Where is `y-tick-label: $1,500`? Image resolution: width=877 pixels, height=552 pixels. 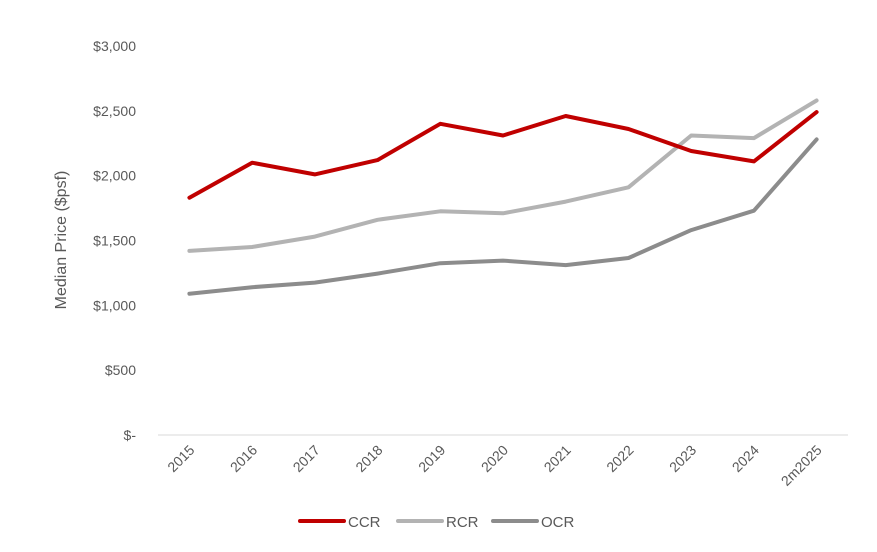 y-tick-label: $1,500 is located at coordinates (114, 241).